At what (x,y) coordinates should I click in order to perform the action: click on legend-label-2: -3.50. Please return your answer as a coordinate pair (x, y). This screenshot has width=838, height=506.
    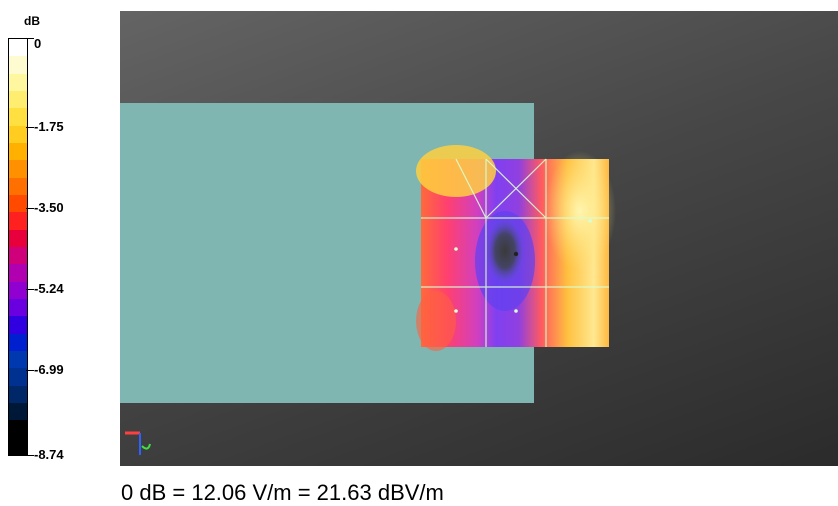
    Looking at the image, I should click on (49, 207).